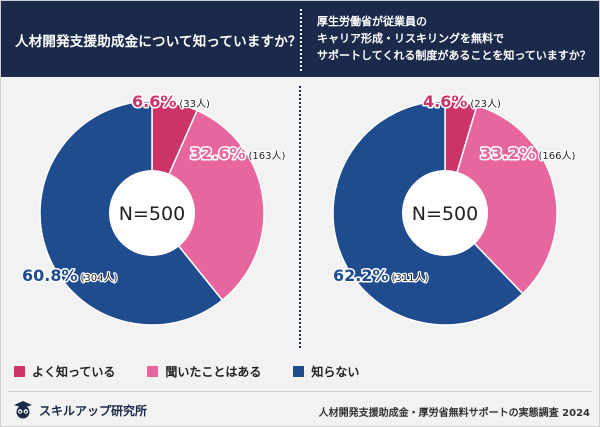 This screenshot has height=427, width=600. I want to click on legend-item-know-well: よく知っている, so click(64, 371).